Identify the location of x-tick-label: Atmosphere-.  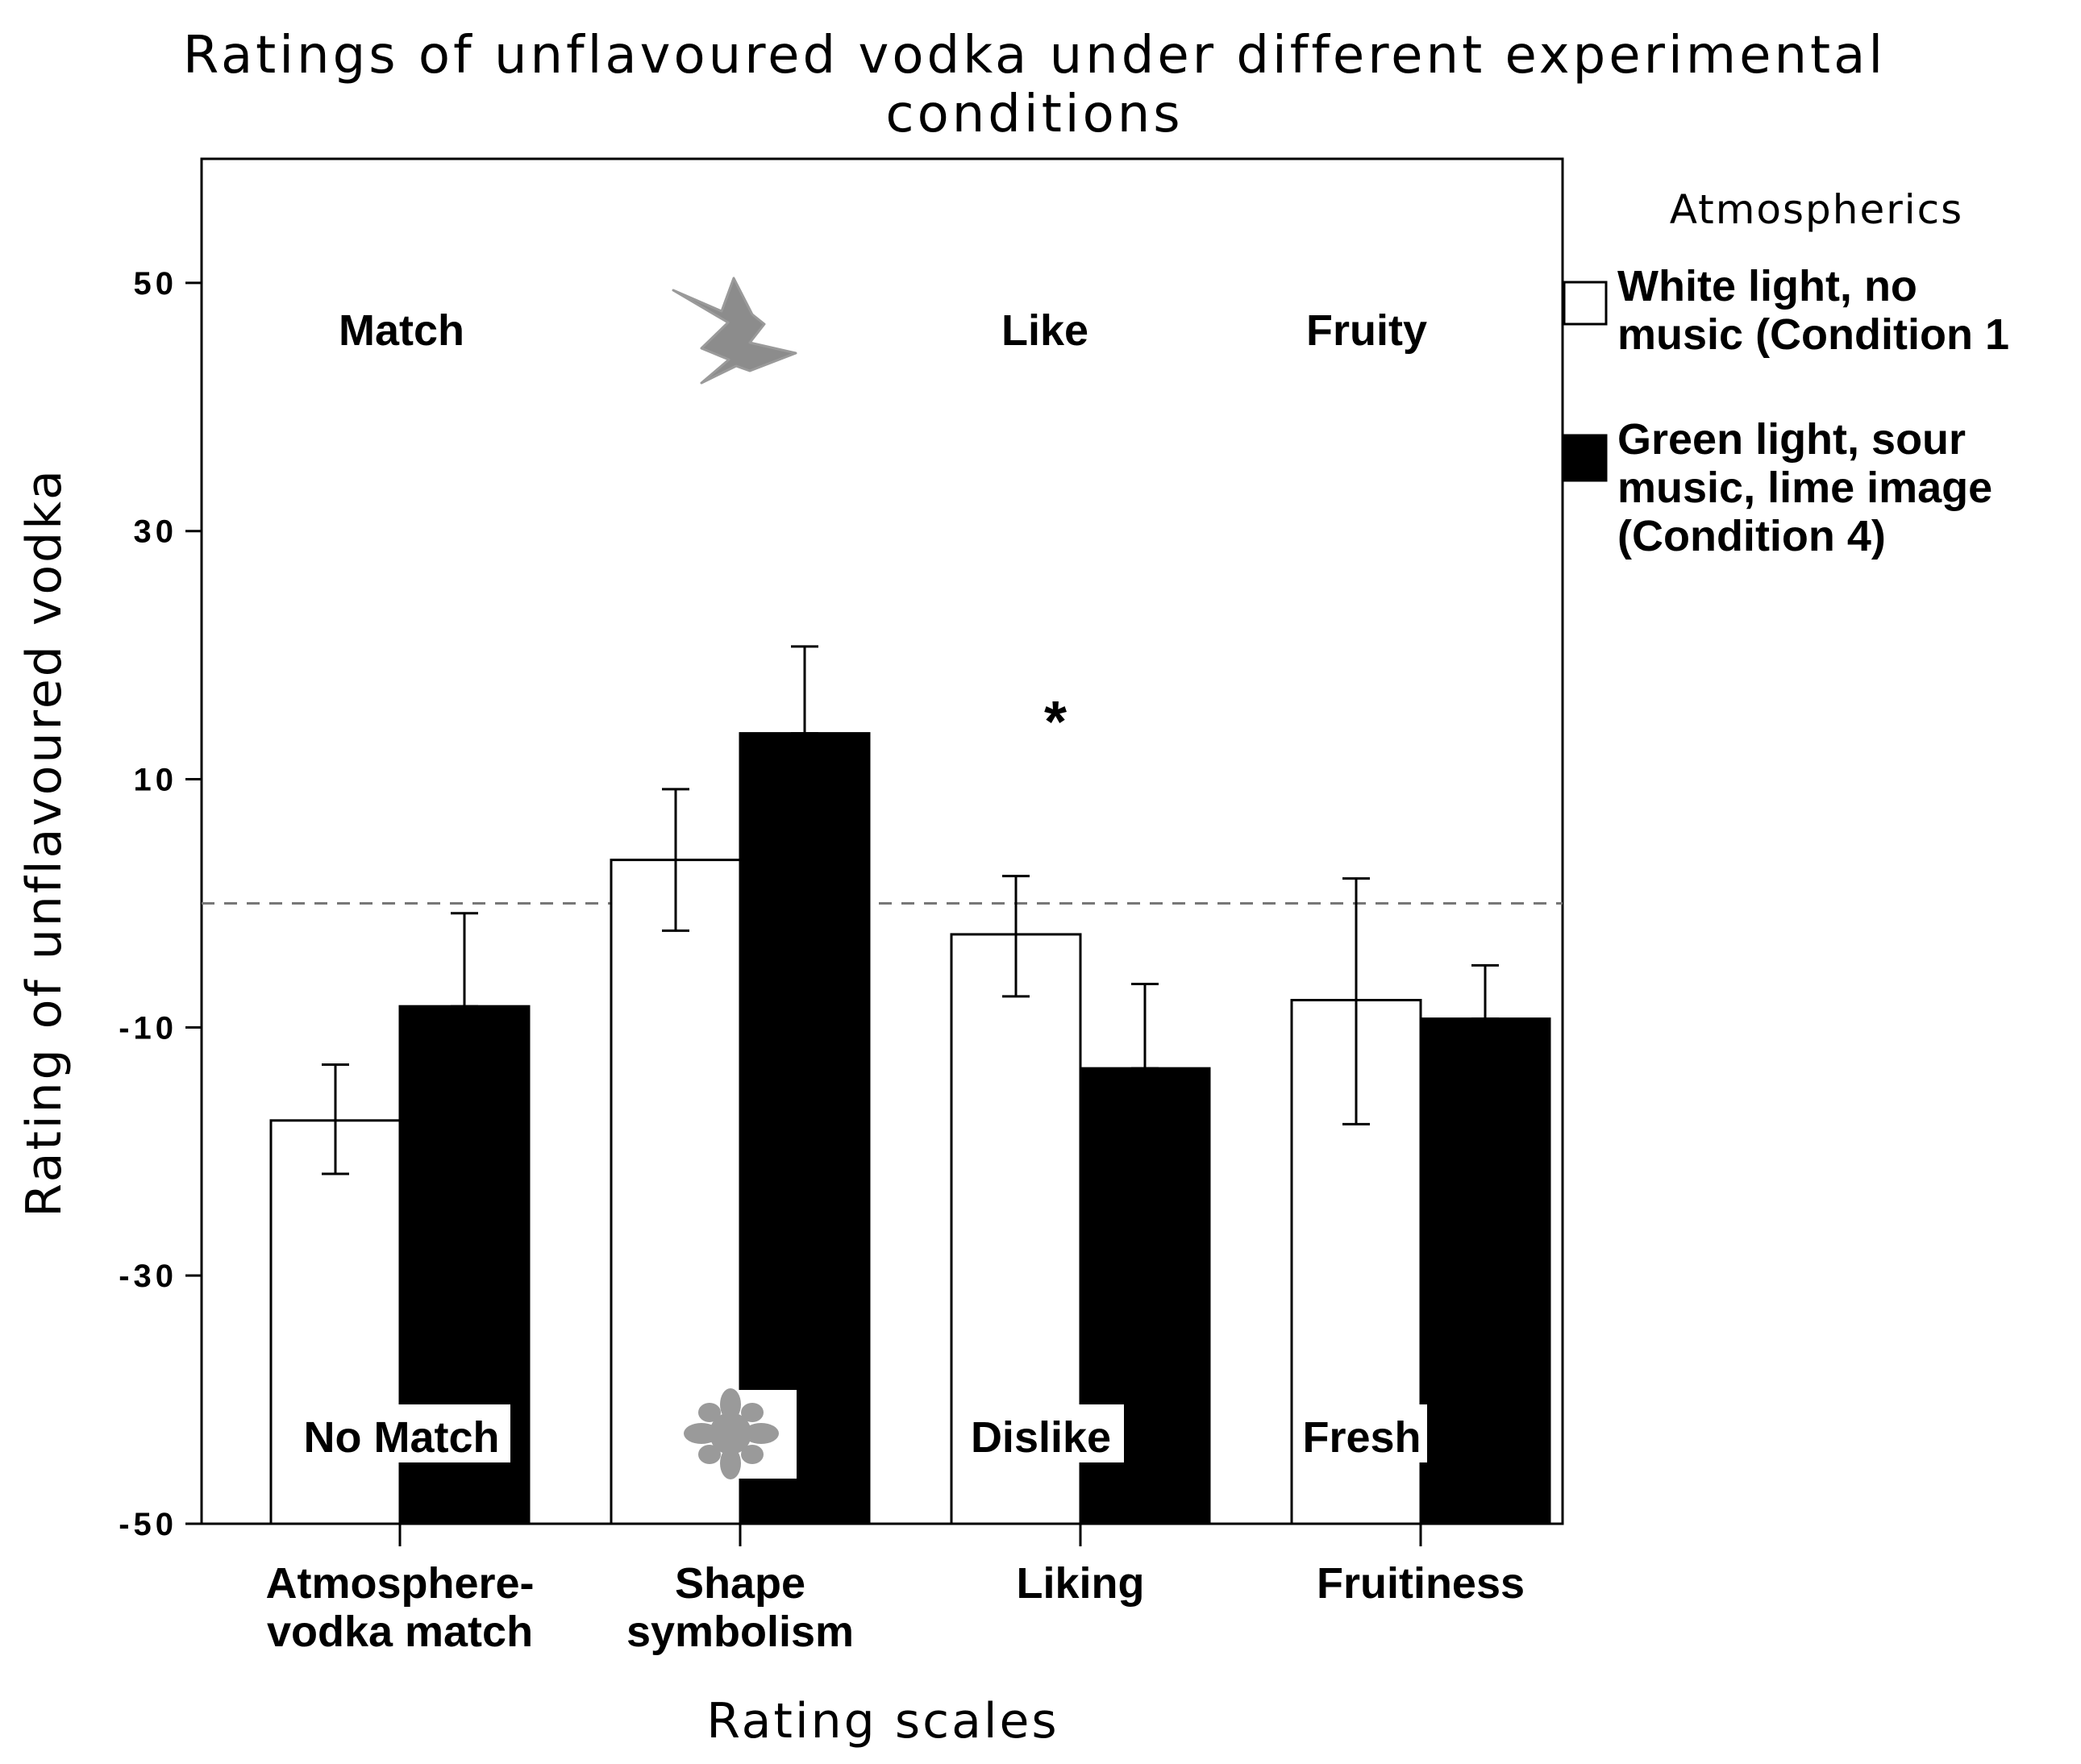
(399, 1583).